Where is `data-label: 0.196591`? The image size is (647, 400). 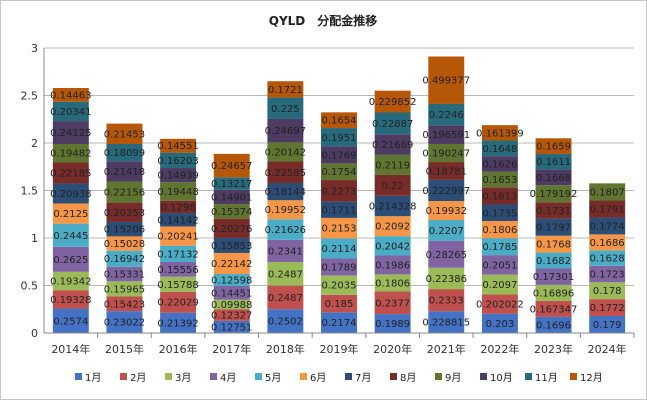
data-label: 0.196591 is located at coordinates (446, 135).